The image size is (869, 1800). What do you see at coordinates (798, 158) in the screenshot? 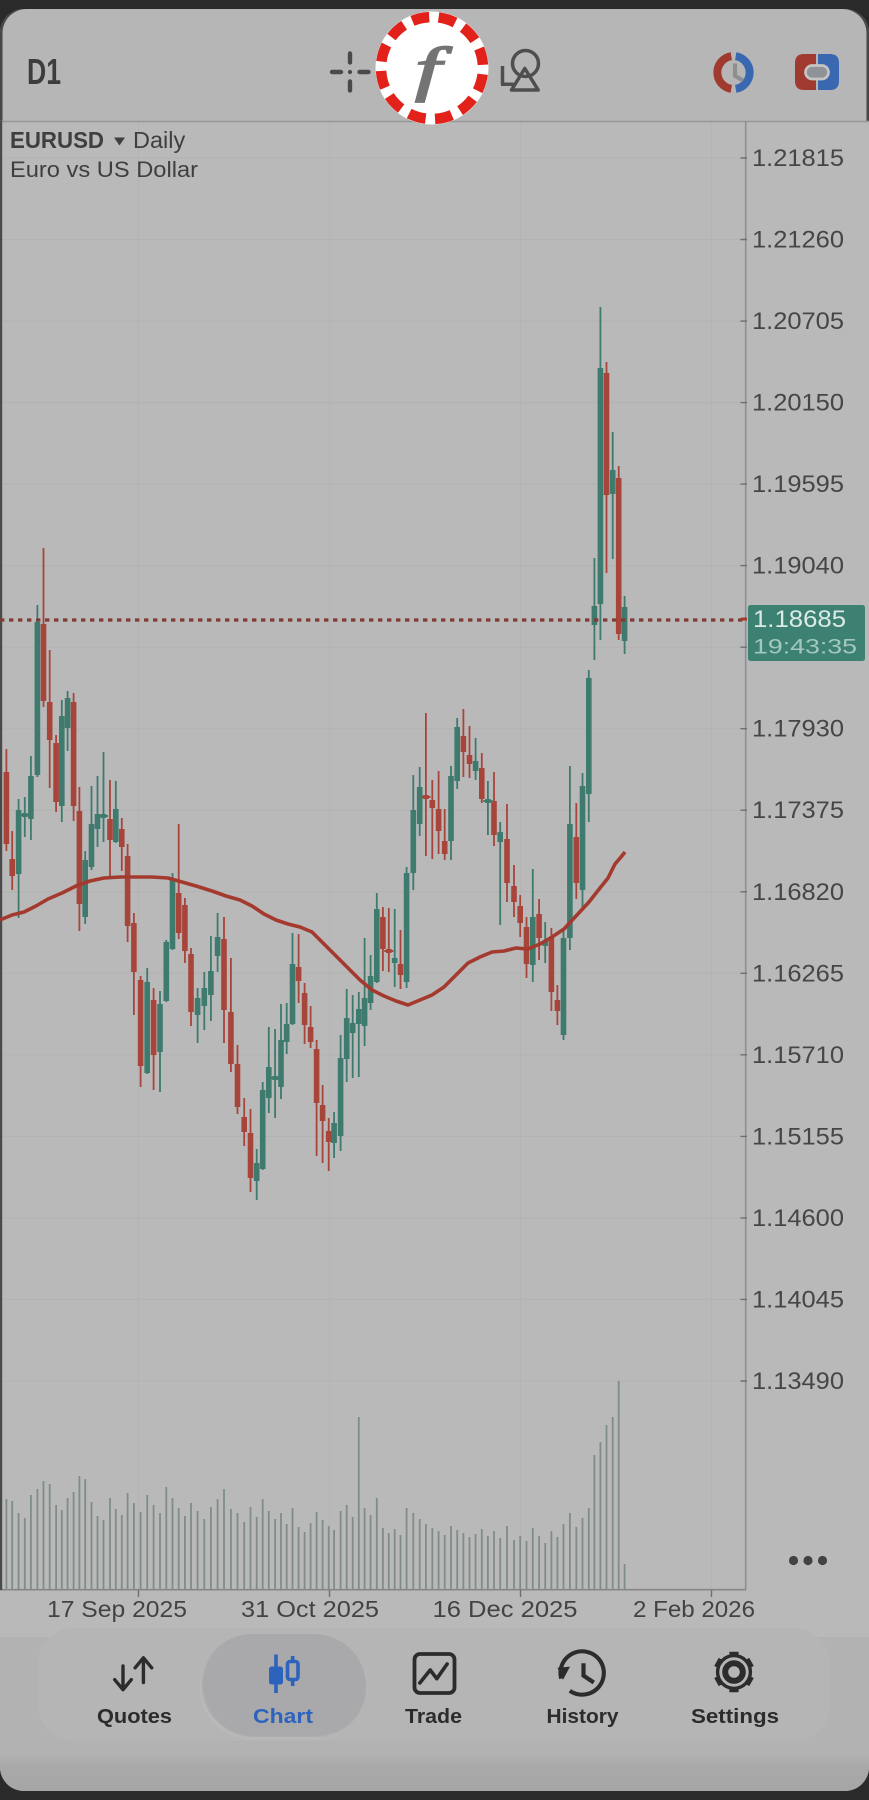
I see `svg-text: 1.21815` at bounding box center [798, 158].